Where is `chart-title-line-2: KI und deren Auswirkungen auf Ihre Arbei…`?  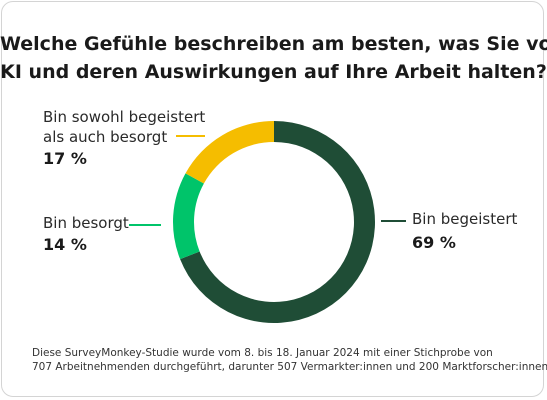
chart-title-line-2: KI und deren Auswirkungen auf Ihre Arbei… is located at coordinates (273, 72).